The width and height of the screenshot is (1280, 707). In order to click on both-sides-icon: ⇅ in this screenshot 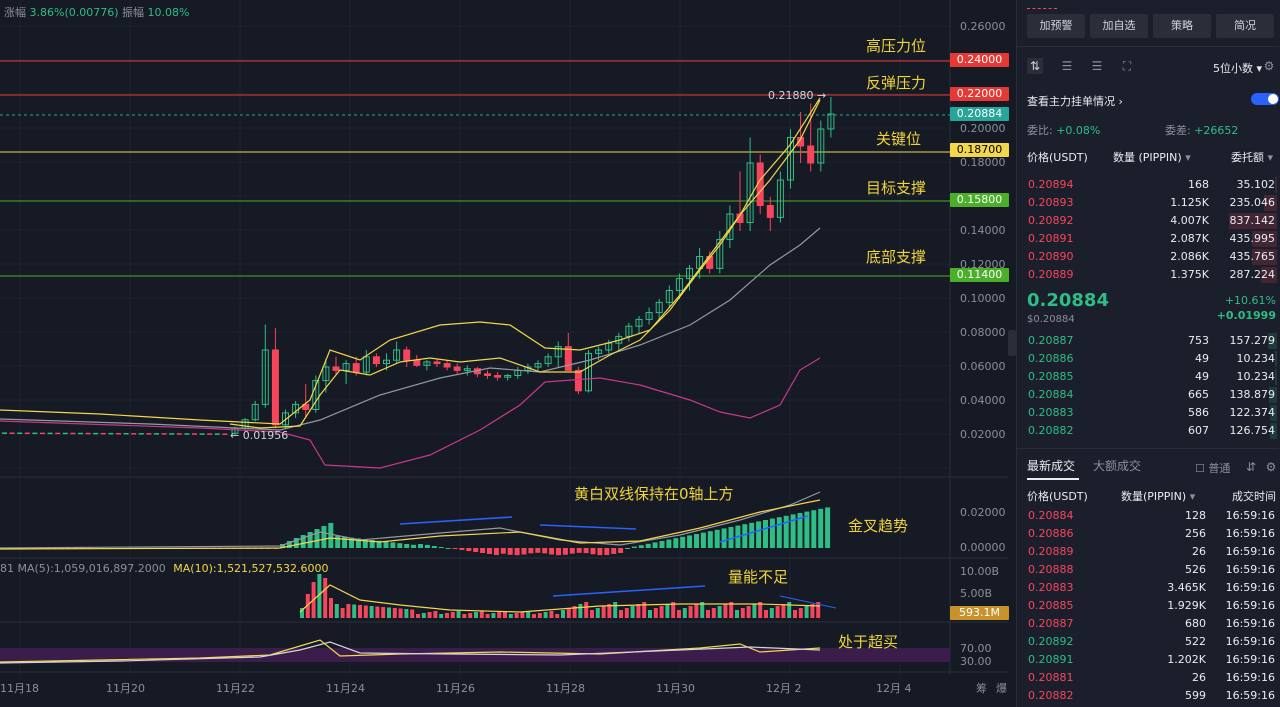, I will do `click(1035, 66)`.